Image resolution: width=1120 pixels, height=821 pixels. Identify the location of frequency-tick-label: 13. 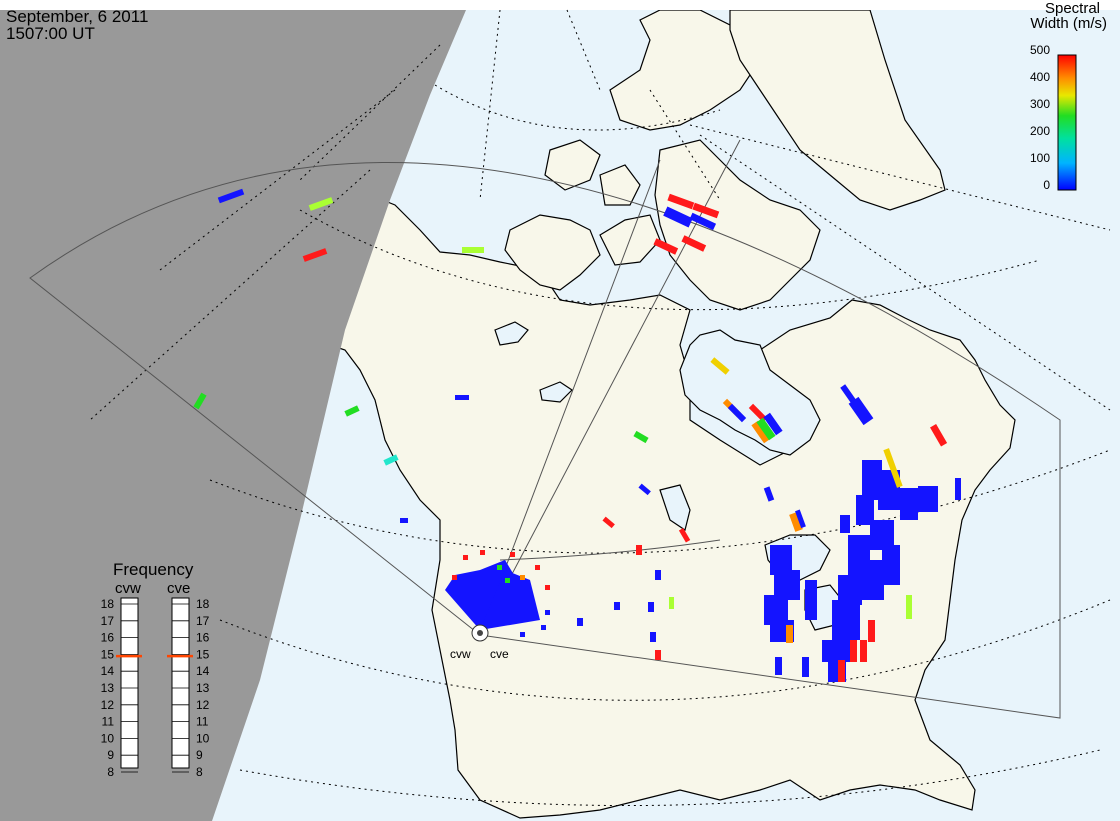
(203, 688).